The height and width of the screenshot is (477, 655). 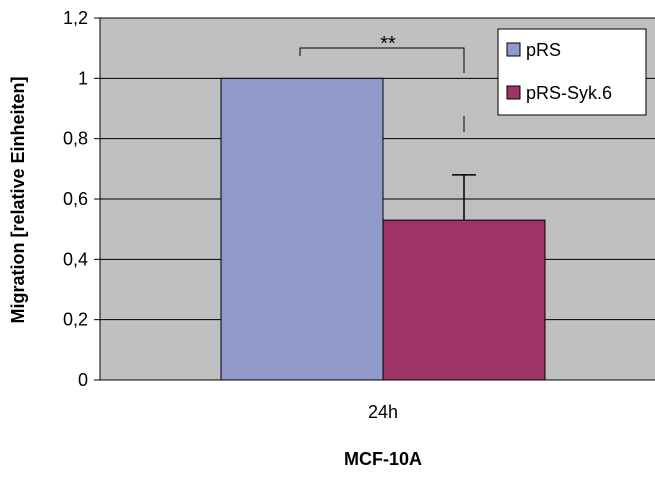 I want to click on significance-bracket, so click(x=382, y=60).